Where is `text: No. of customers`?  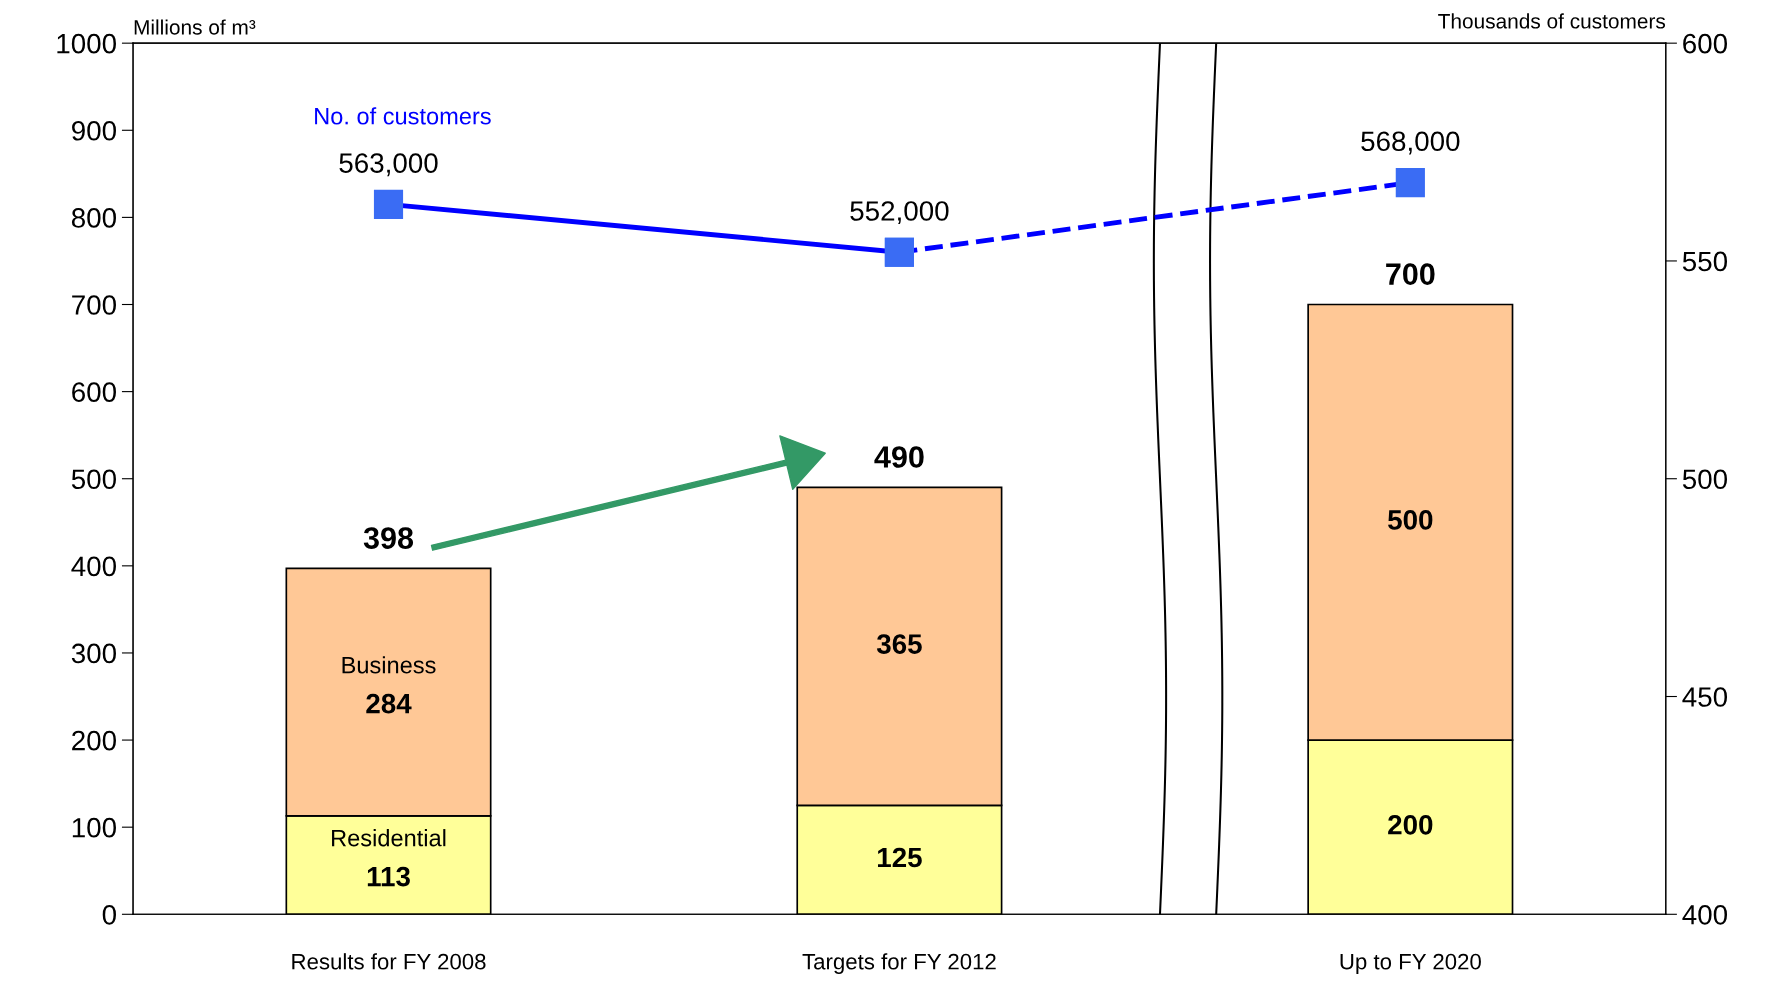 text: No. of customers is located at coordinates (403, 116).